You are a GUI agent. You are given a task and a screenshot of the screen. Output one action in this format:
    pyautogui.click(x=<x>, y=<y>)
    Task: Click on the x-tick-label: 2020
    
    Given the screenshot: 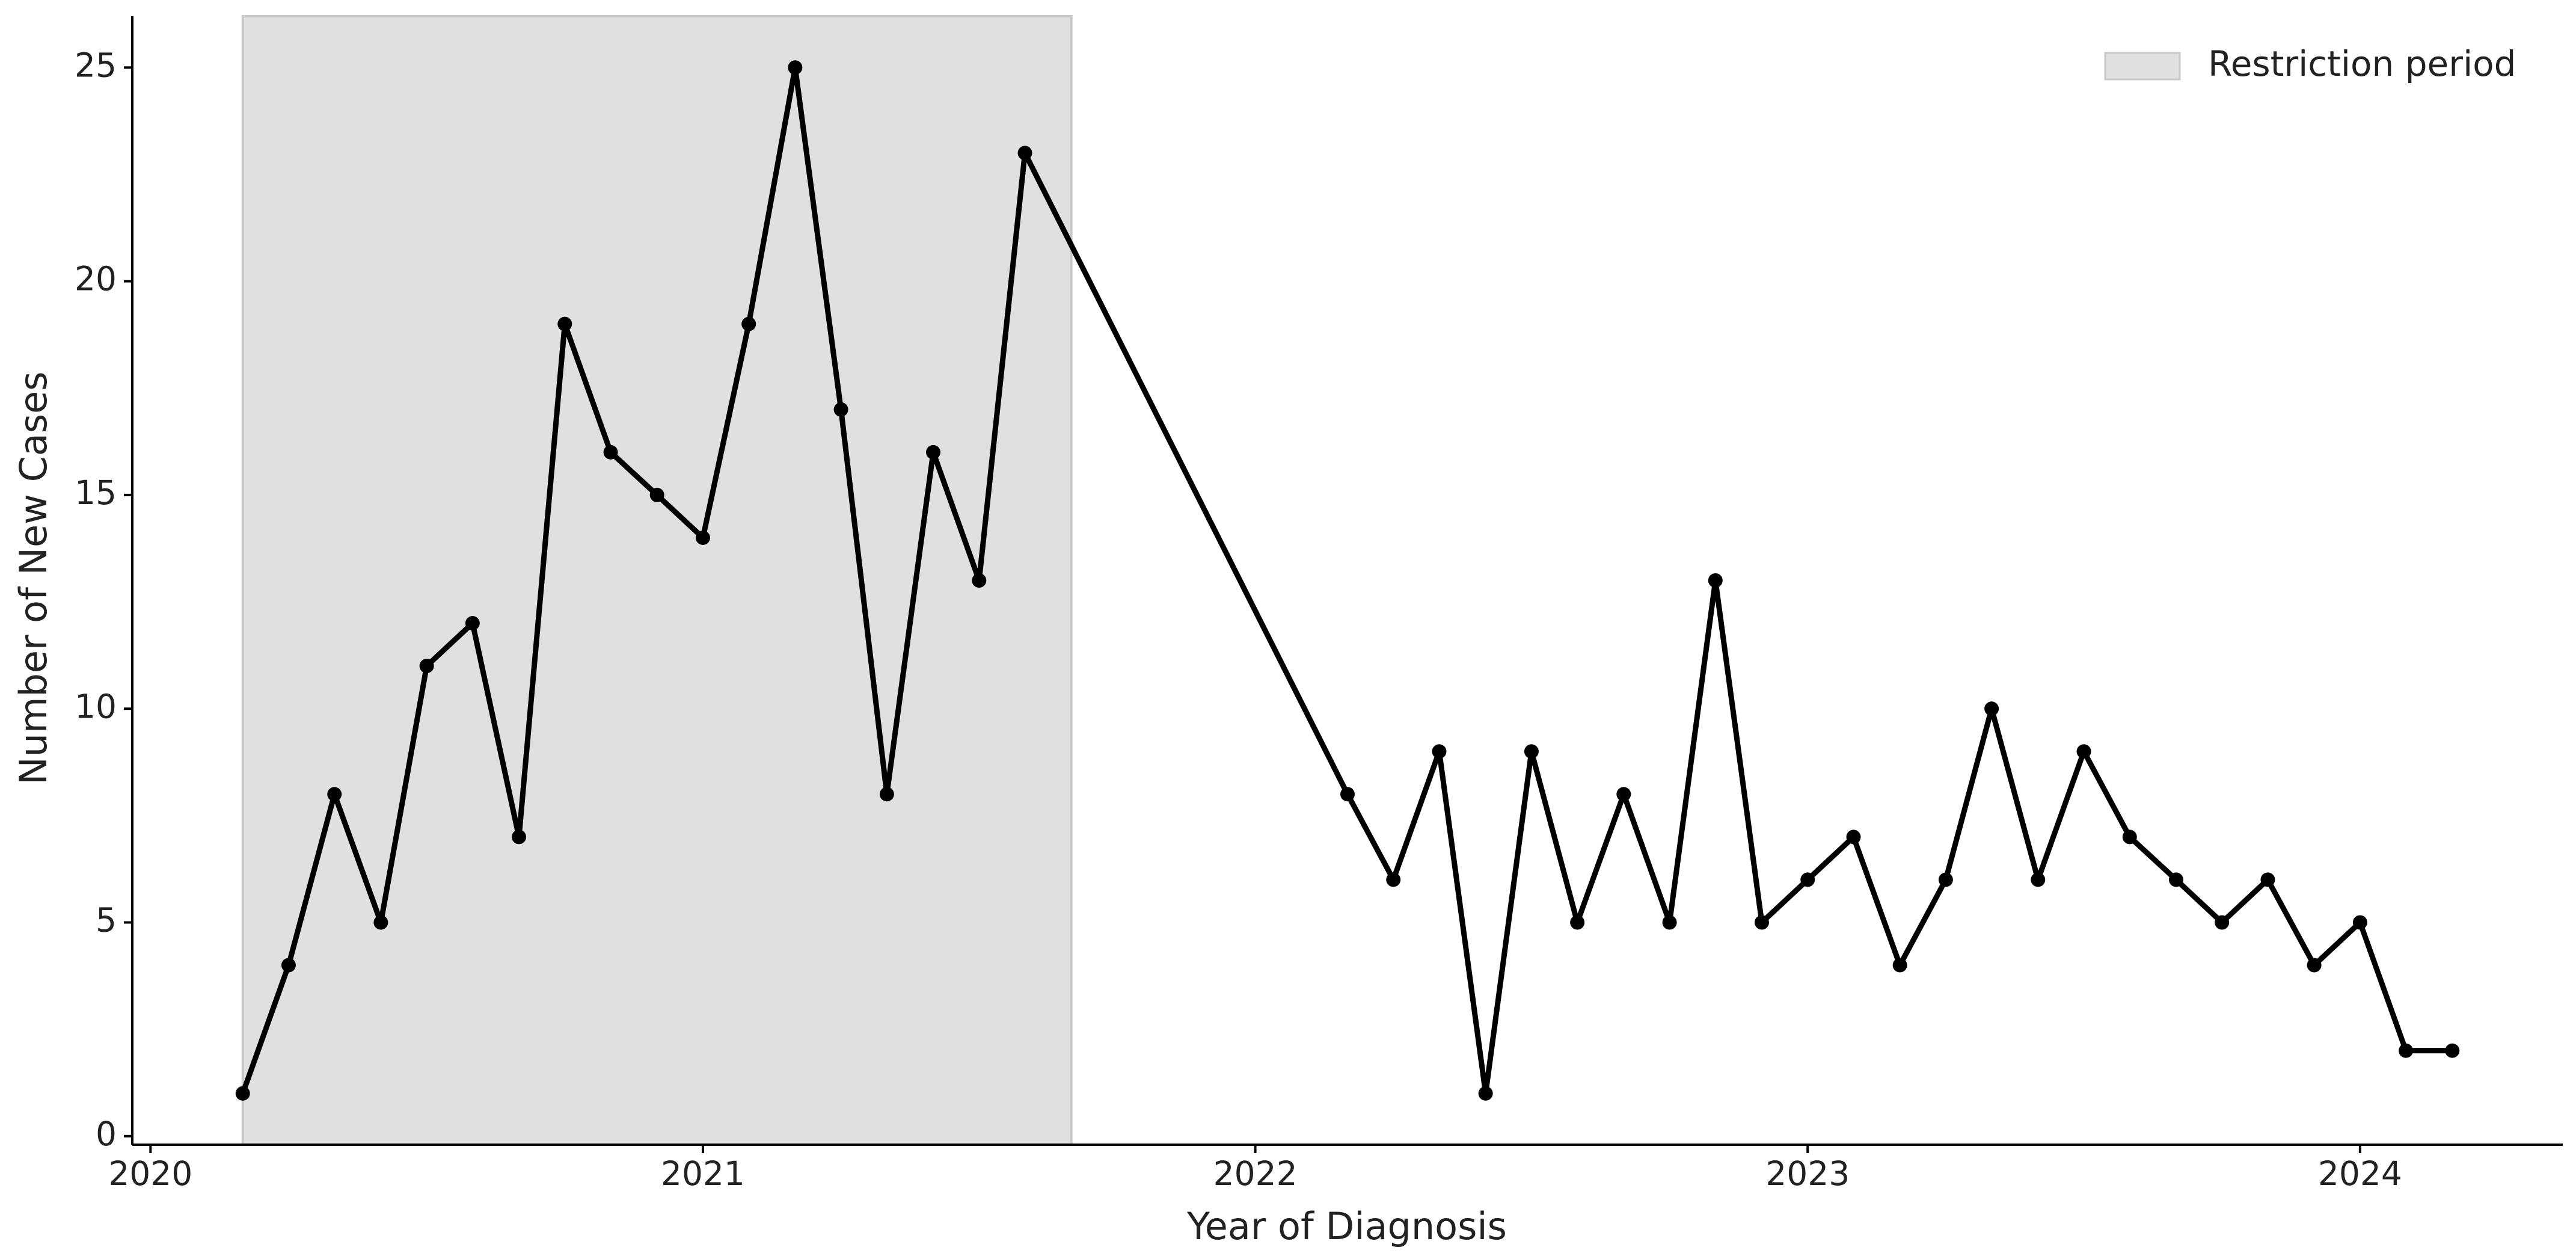 What is the action you would take?
    pyautogui.click(x=150, y=1173)
    